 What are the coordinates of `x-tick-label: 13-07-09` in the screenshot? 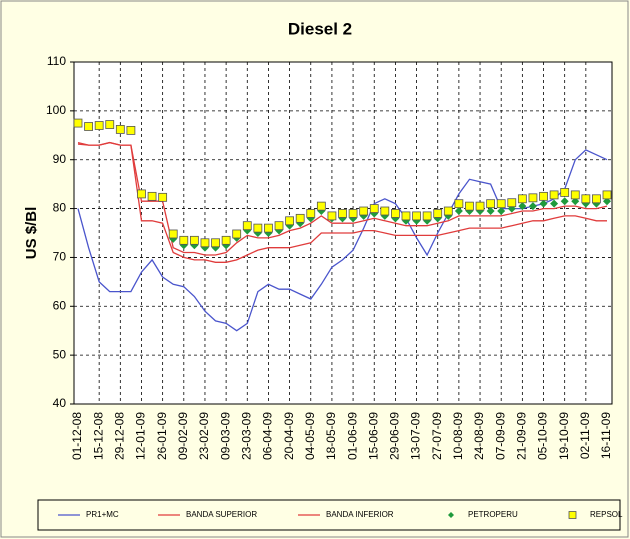 It's located at (416, 436).